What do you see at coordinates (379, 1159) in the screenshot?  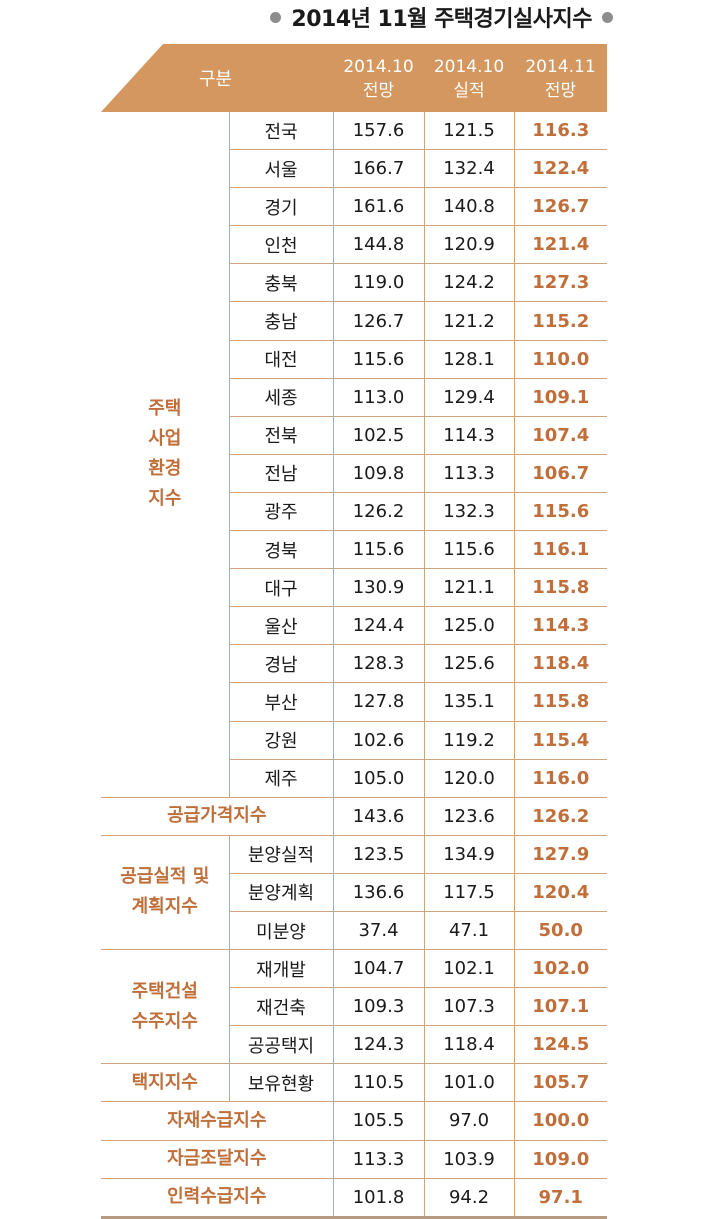 I see `value-oct-forecast: 113.3` at bounding box center [379, 1159].